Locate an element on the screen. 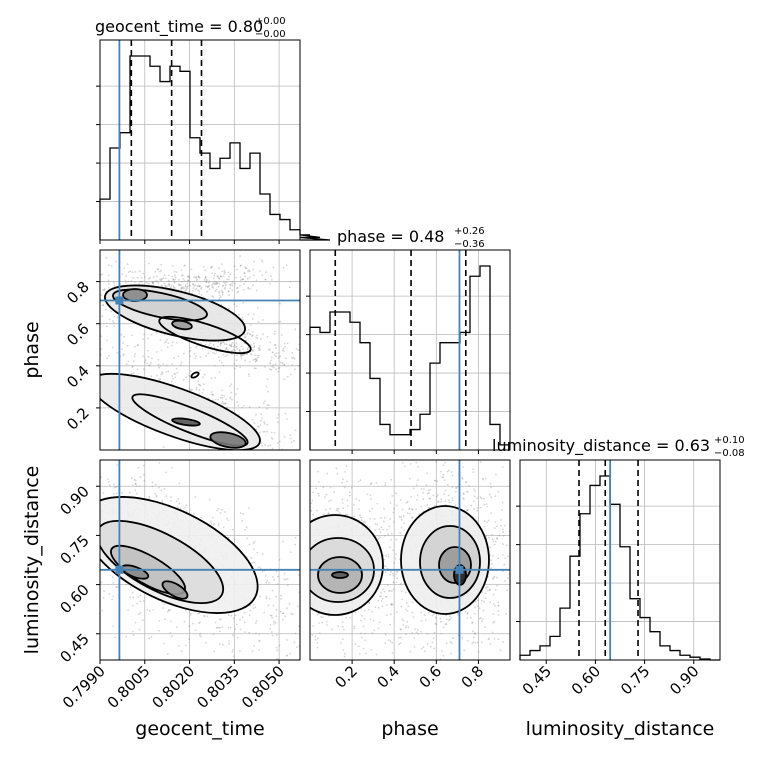 The image size is (760, 760). xlabel-luminosity-distance: luminosity_distance is located at coordinates (620, 729).